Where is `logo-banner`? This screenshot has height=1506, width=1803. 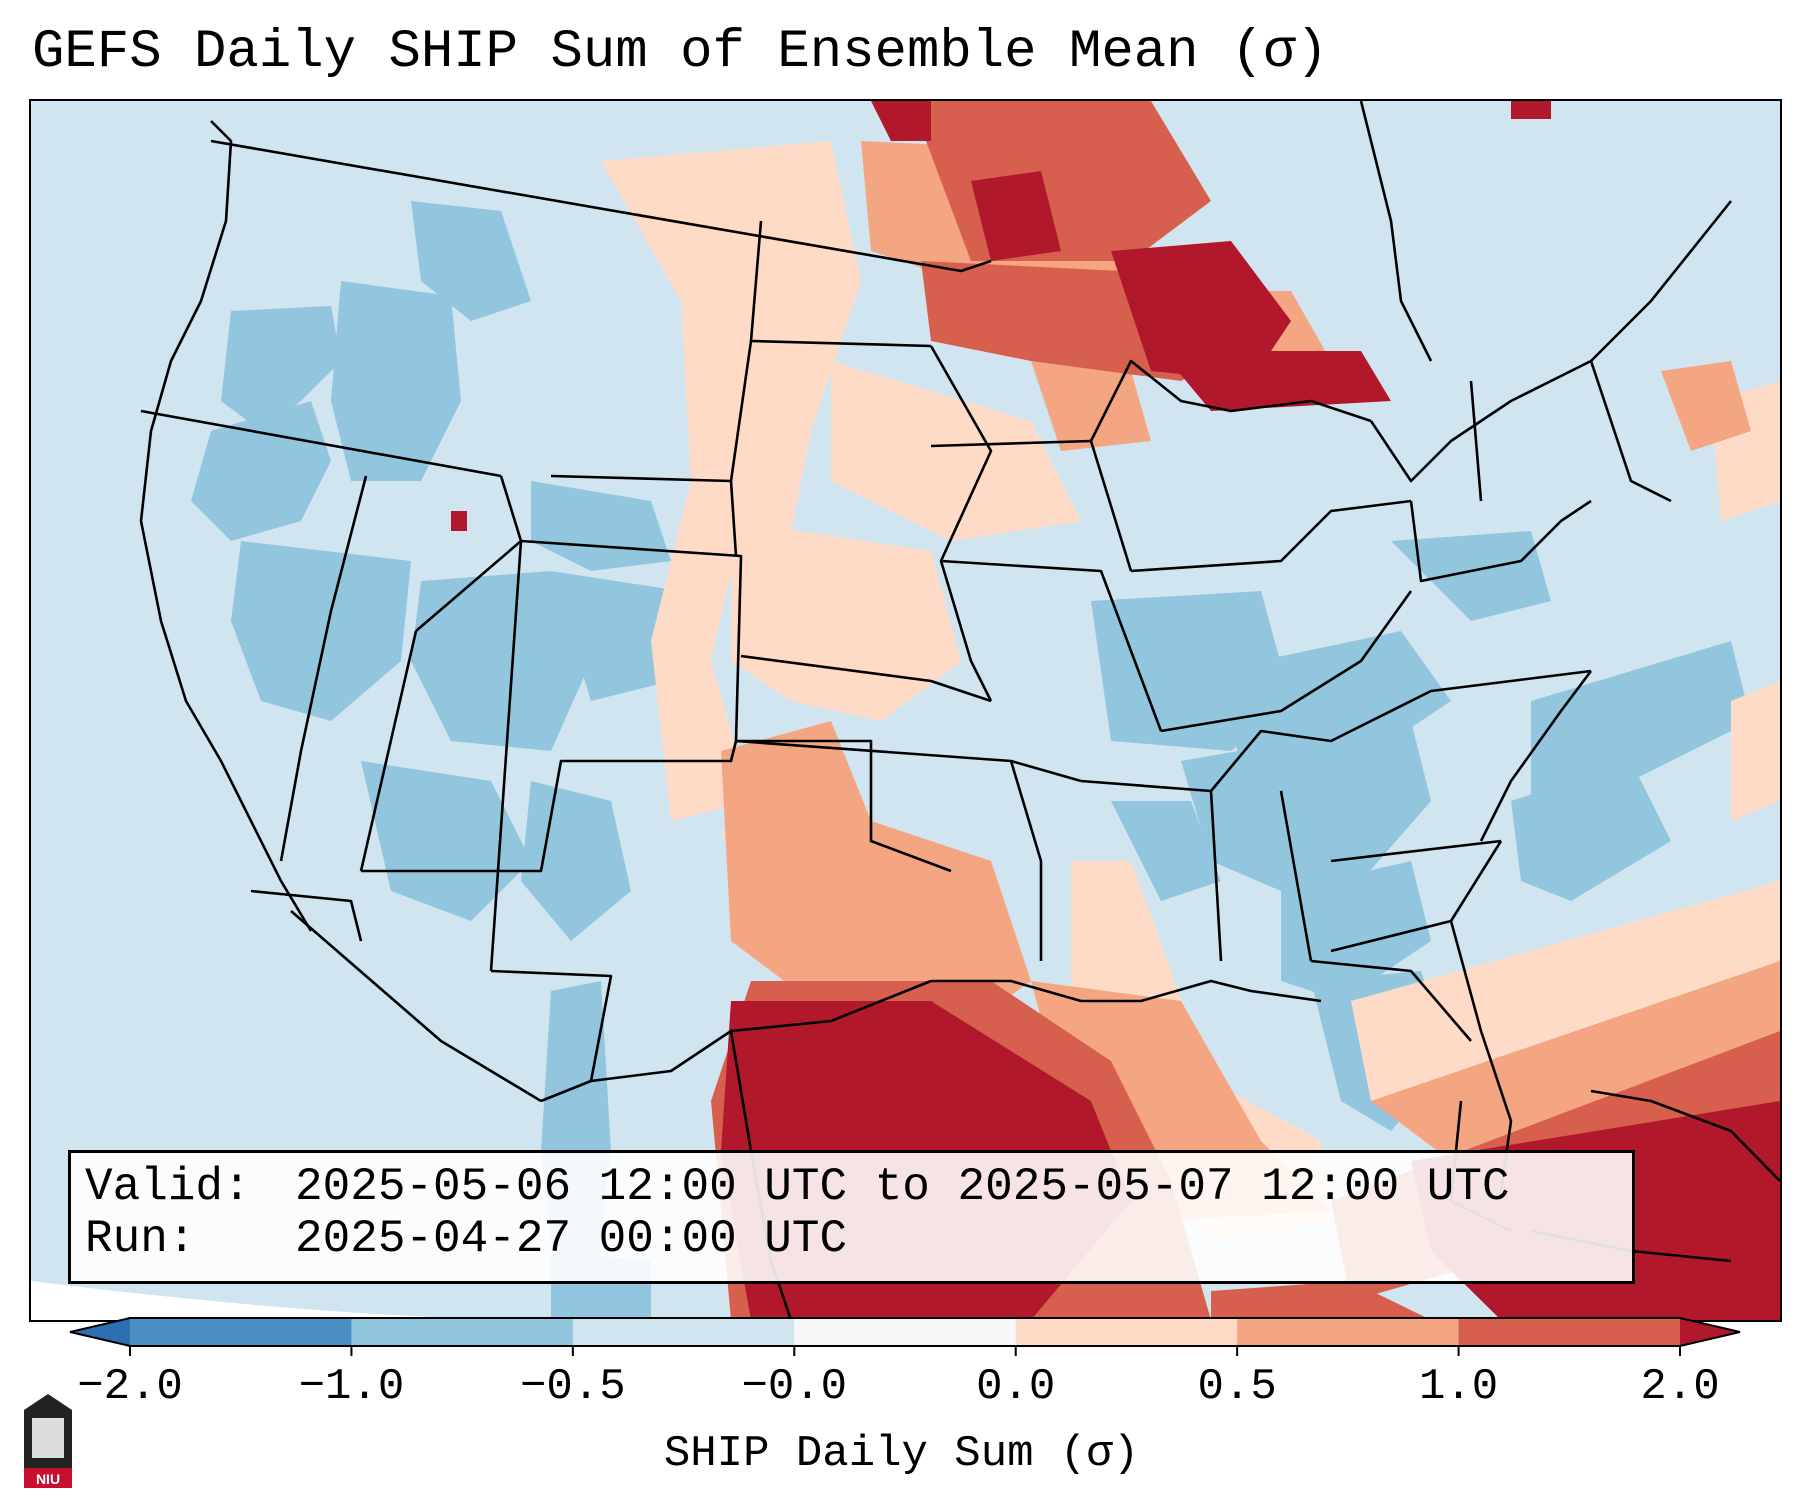 logo-banner is located at coordinates (48, 1478).